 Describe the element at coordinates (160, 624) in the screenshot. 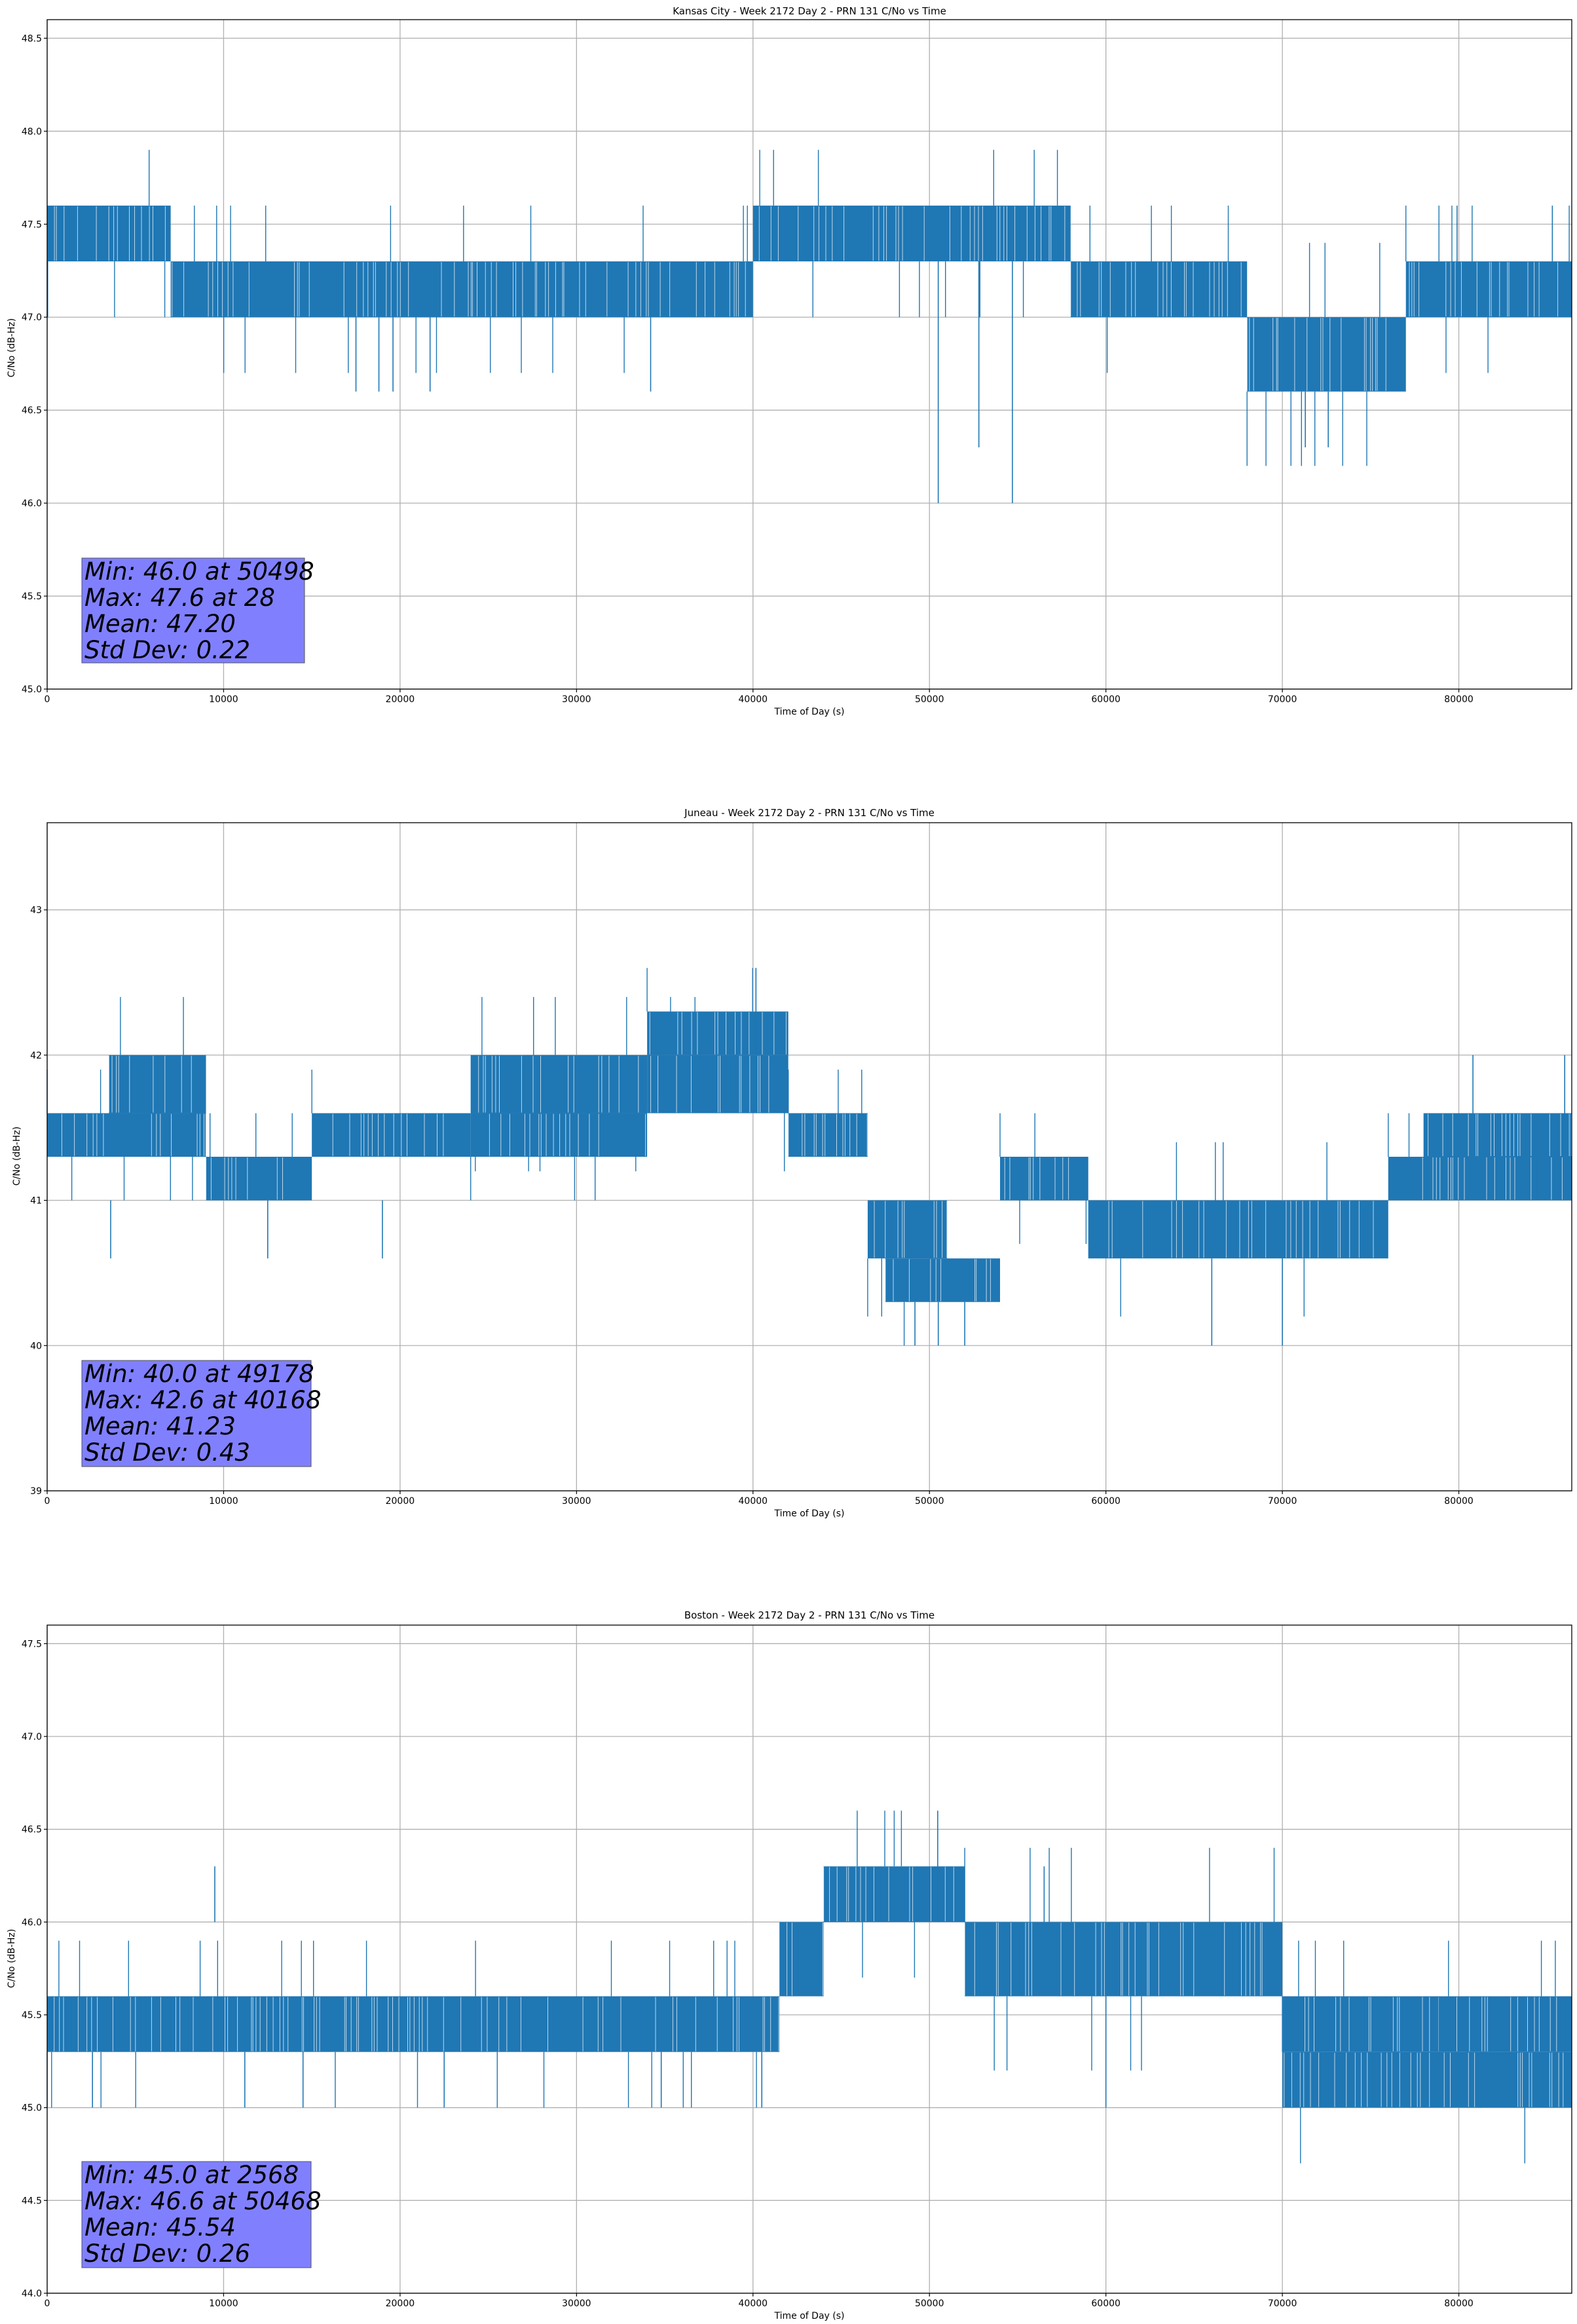

I see `stats-mean: Mean: 47.20` at that location.